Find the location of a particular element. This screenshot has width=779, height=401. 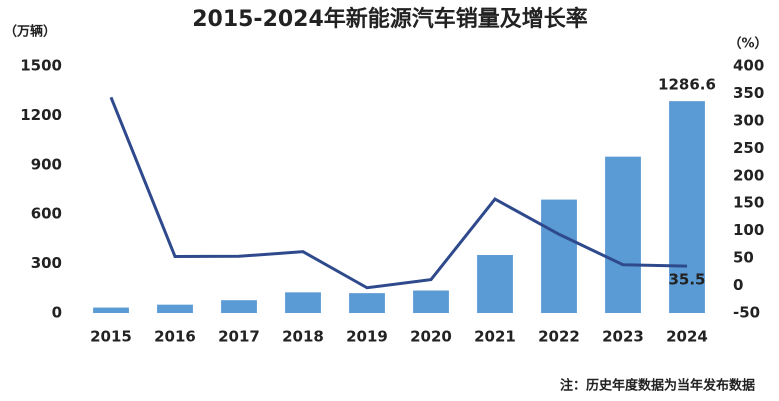

x-tick-label: 2019 is located at coordinates (367, 337).